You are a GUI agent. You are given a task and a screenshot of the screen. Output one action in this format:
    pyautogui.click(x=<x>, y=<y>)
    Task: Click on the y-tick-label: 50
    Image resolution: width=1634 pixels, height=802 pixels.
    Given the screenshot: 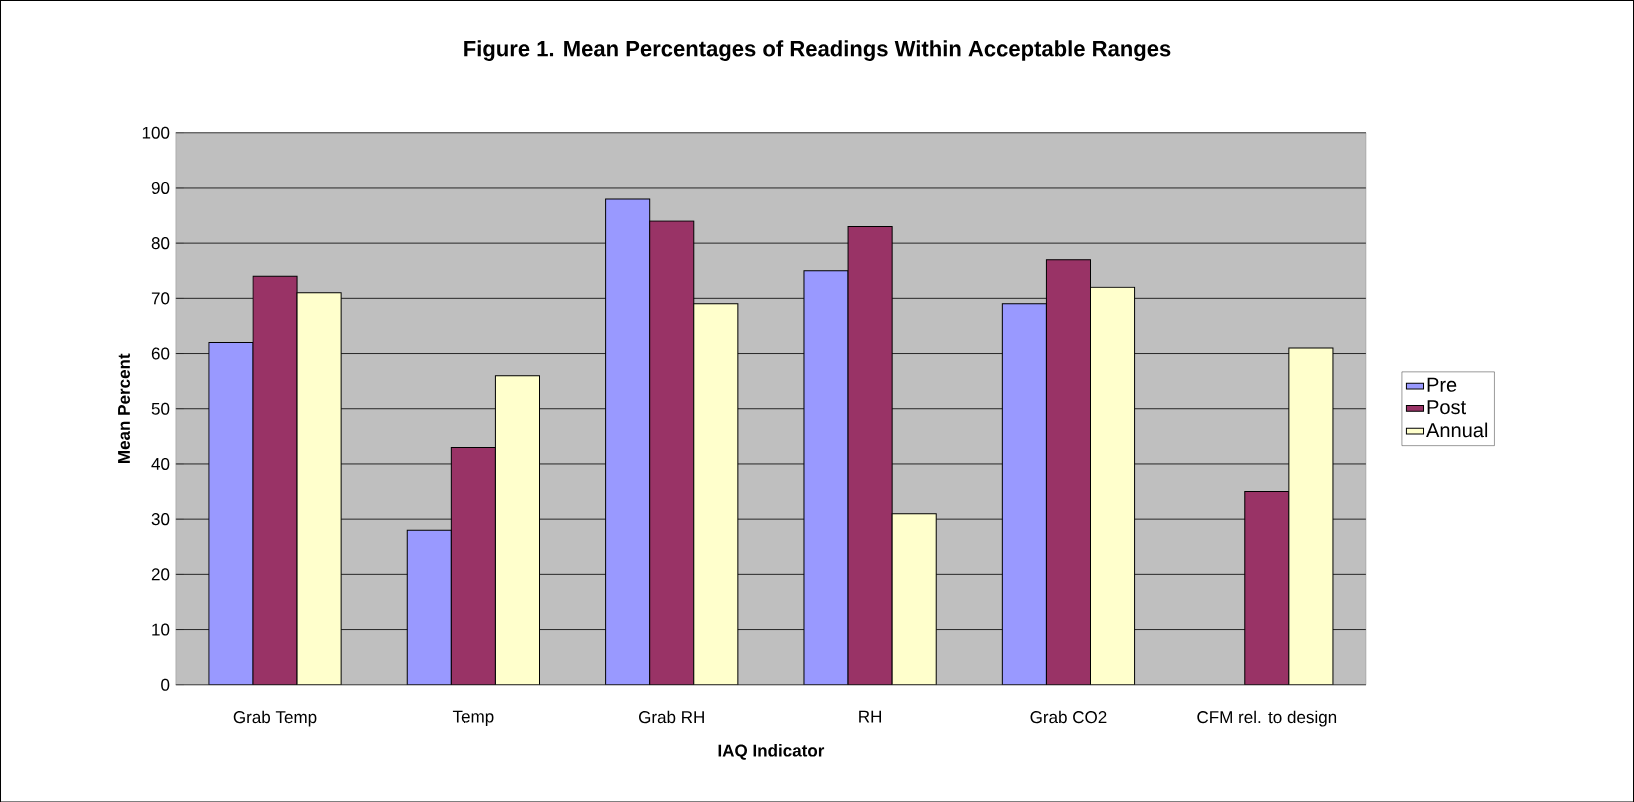 What is the action you would take?
    pyautogui.click(x=160, y=408)
    